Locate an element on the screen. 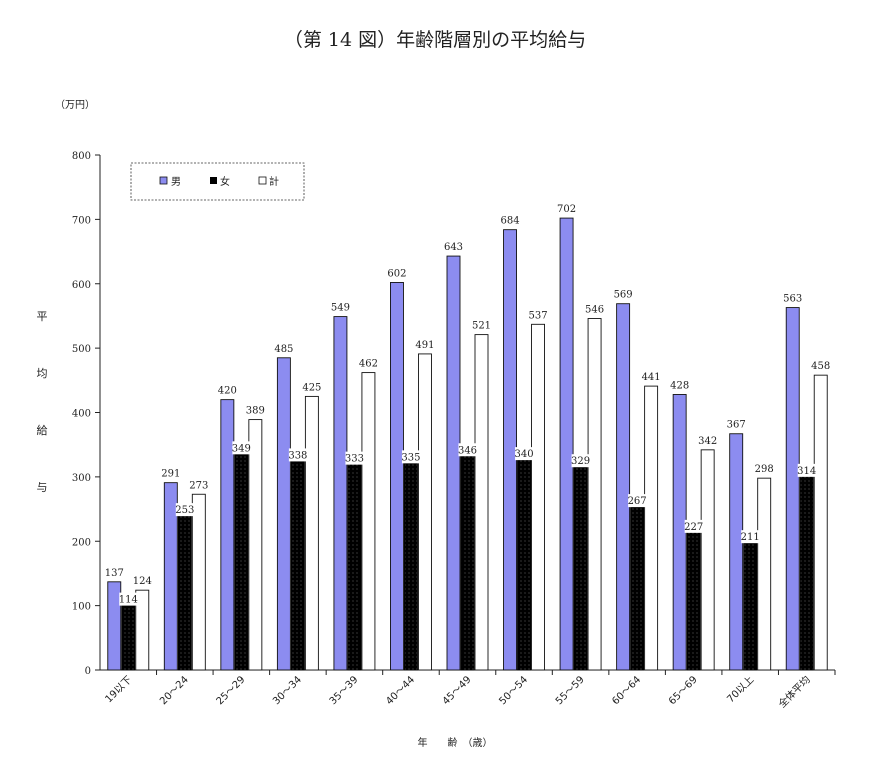 This screenshot has width=870, height=770. x-tick-label: 40～44 is located at coordinates (400, 690).